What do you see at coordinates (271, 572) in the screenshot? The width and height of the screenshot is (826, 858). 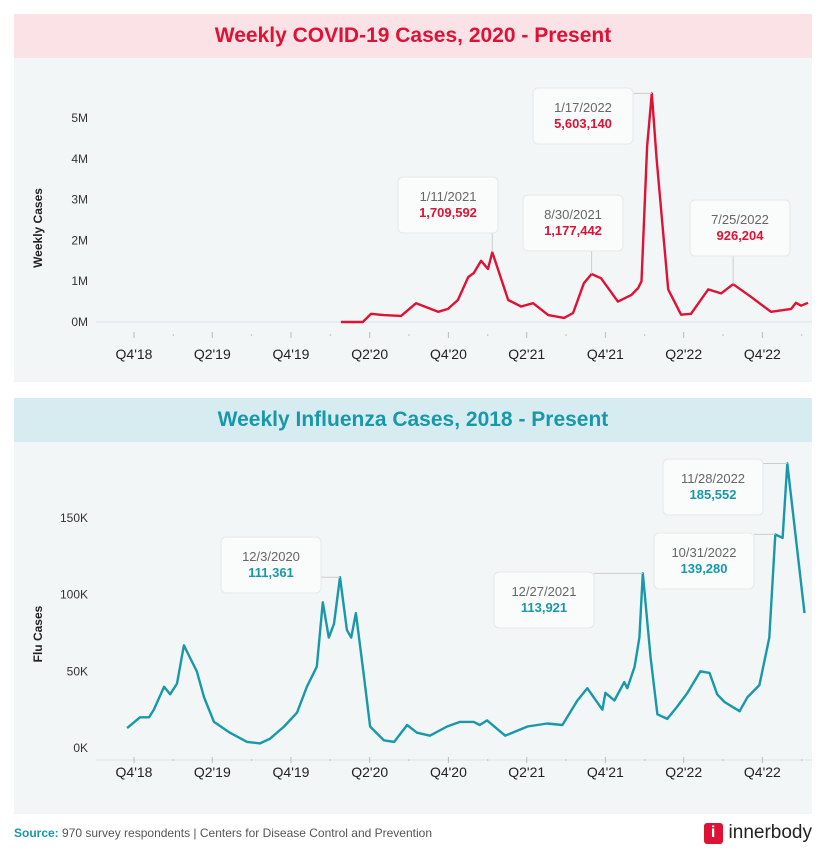 I see `annotation-value: 111,361` at bounding box center [271, 572].